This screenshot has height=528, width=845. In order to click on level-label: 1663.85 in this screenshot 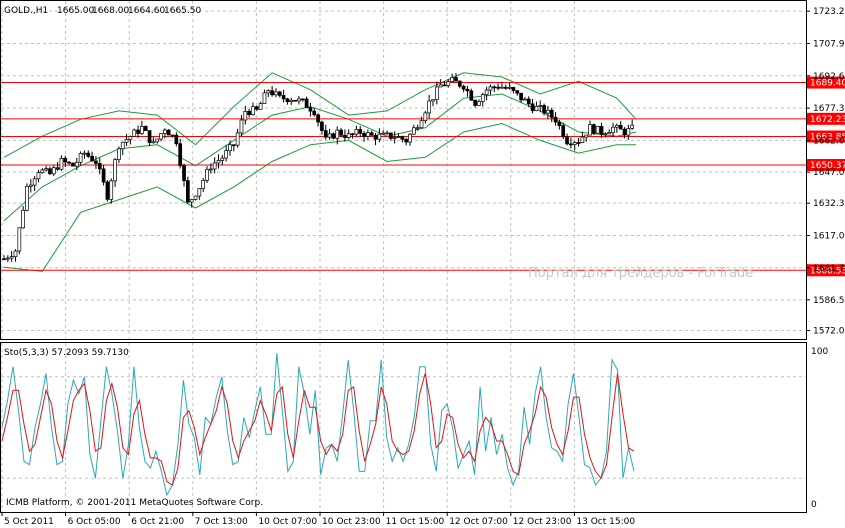, I will do `click(827, 138)`.